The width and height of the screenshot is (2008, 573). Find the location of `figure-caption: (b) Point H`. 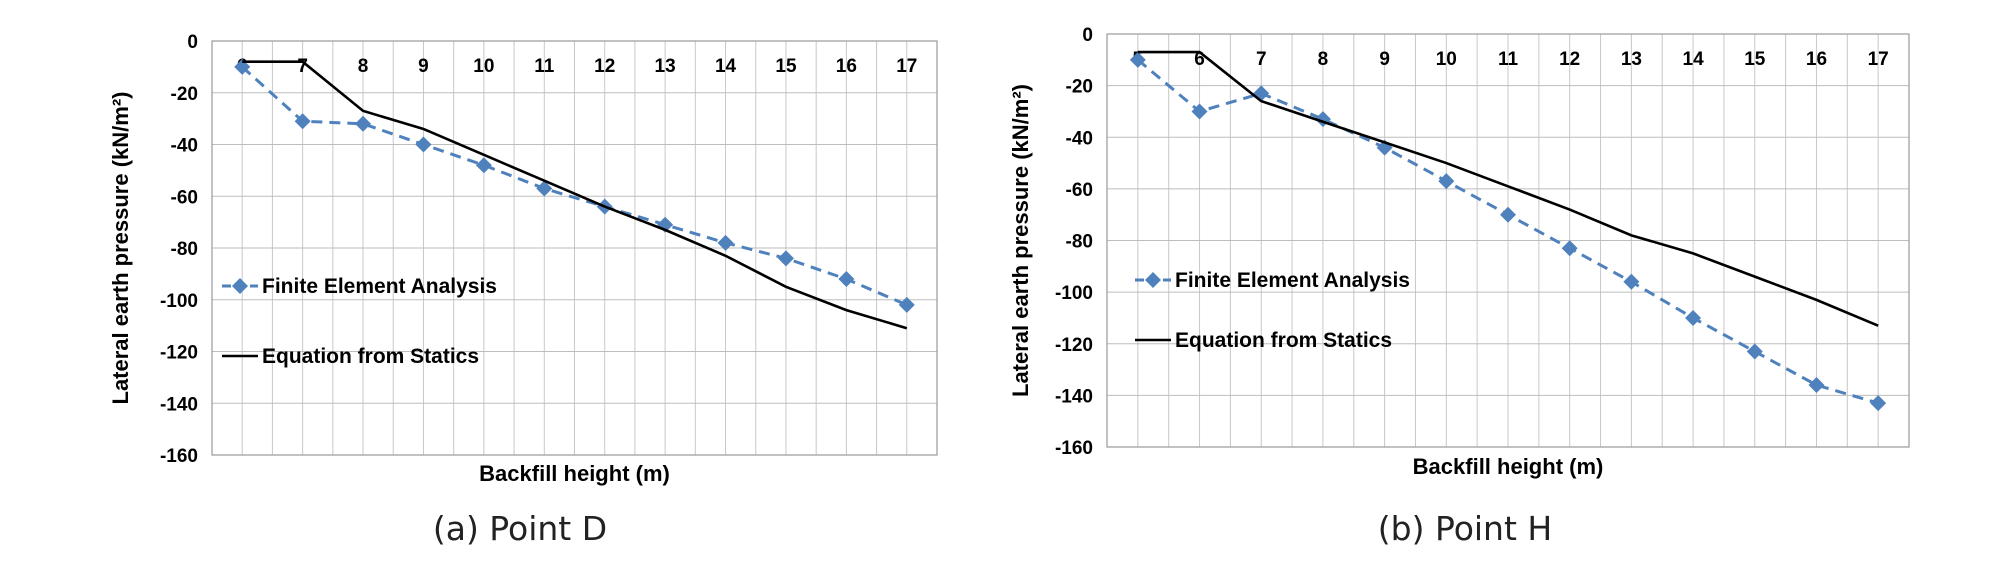

figure-caption: (b) Point H is located at coordinates (1465, 528).